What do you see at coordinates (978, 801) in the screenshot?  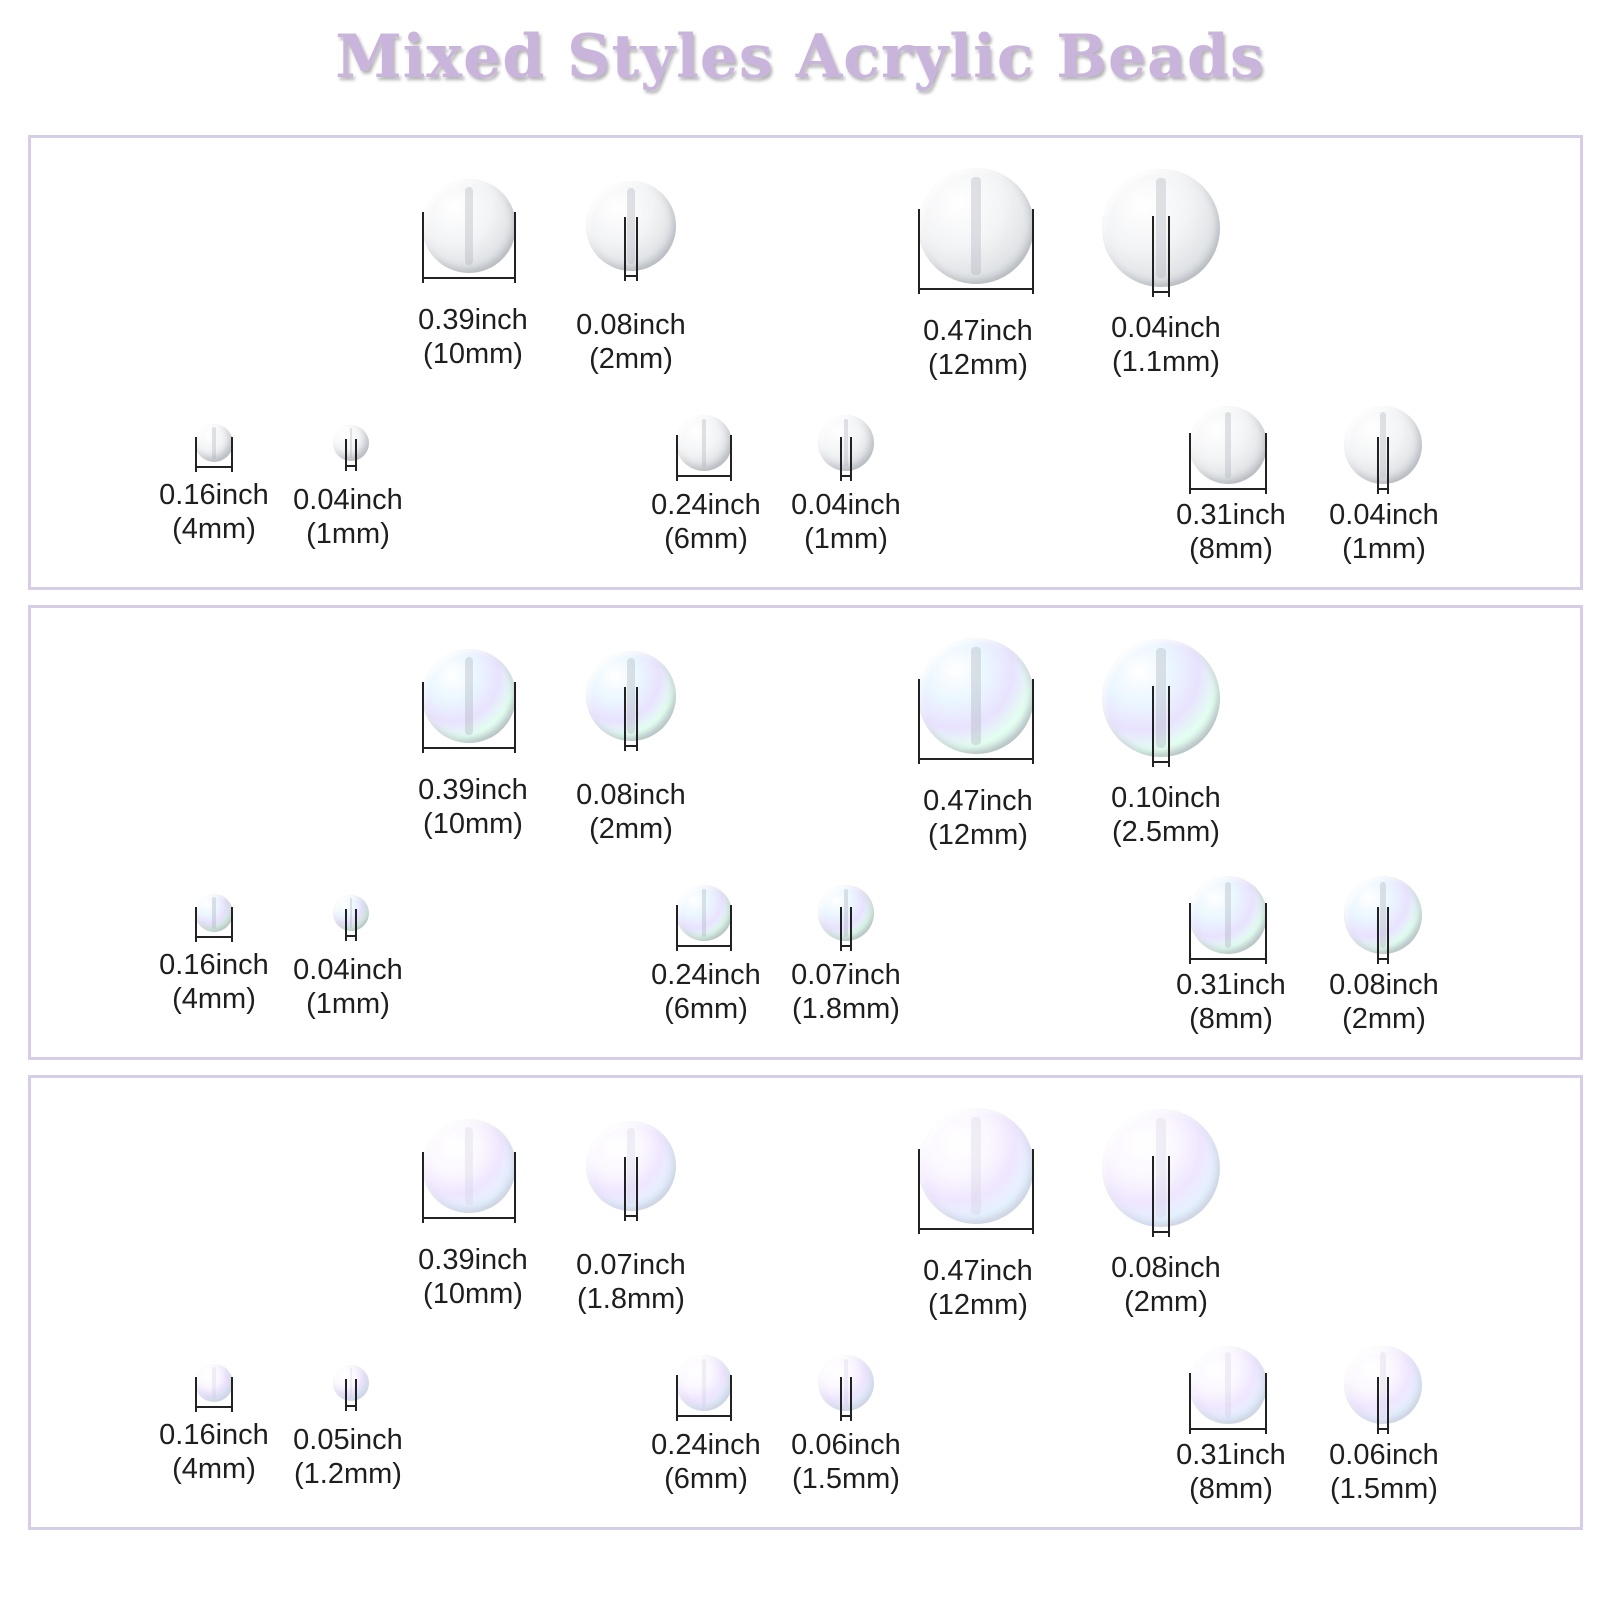 I see `size-inch: 0.47inch` at bounding box center [978, 801].